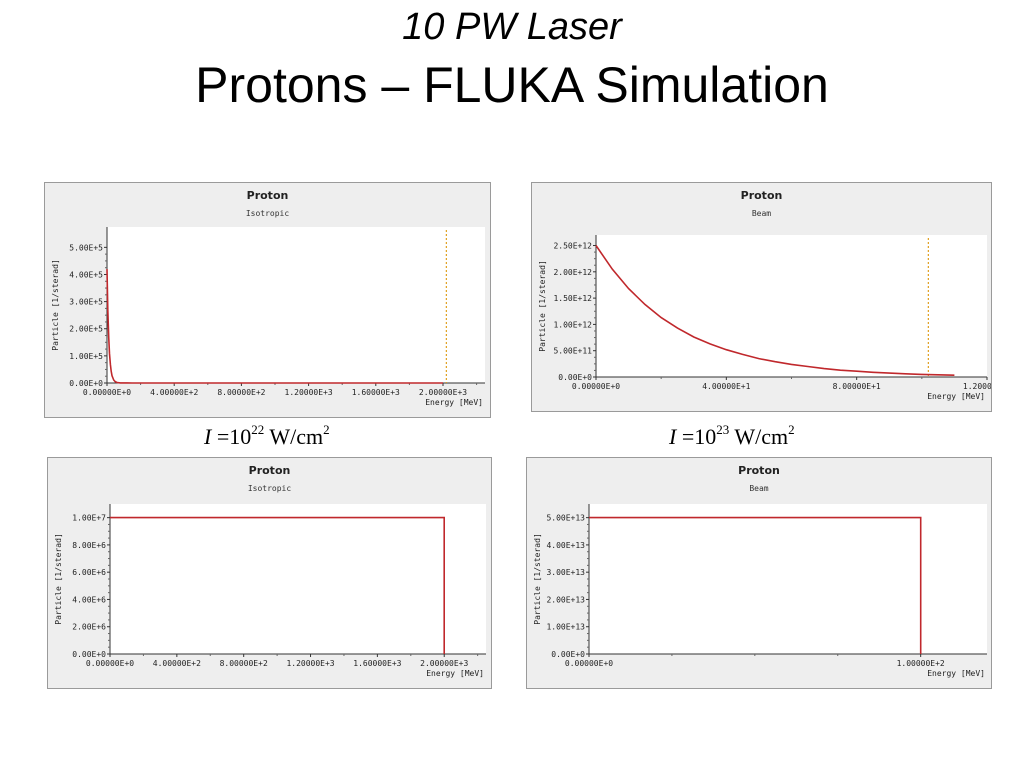 This screenshot has width=1024, height=768. Describe the element at coordinates (86, 356) in the screenshot. I see `y-tick-label: 1.00E+5` at that location.